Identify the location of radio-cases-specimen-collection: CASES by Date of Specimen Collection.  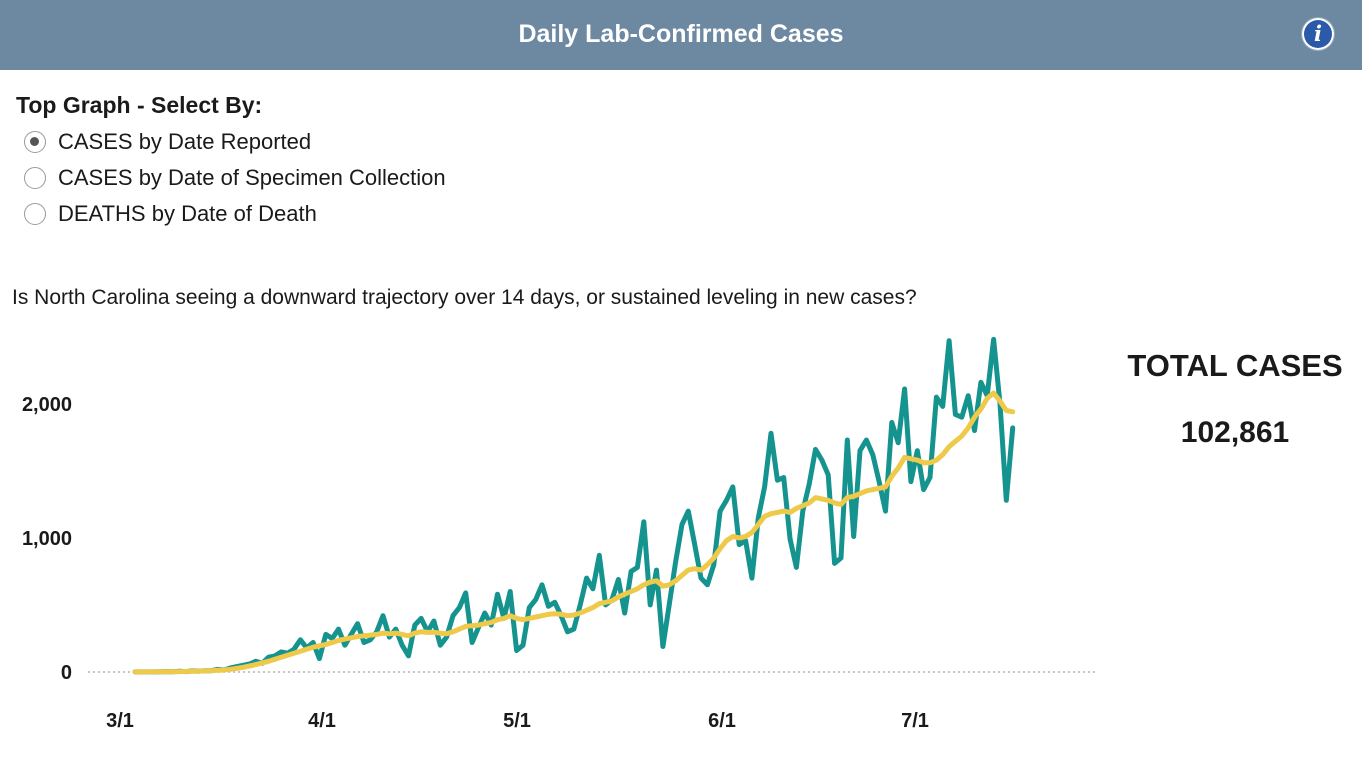
(235, 178).